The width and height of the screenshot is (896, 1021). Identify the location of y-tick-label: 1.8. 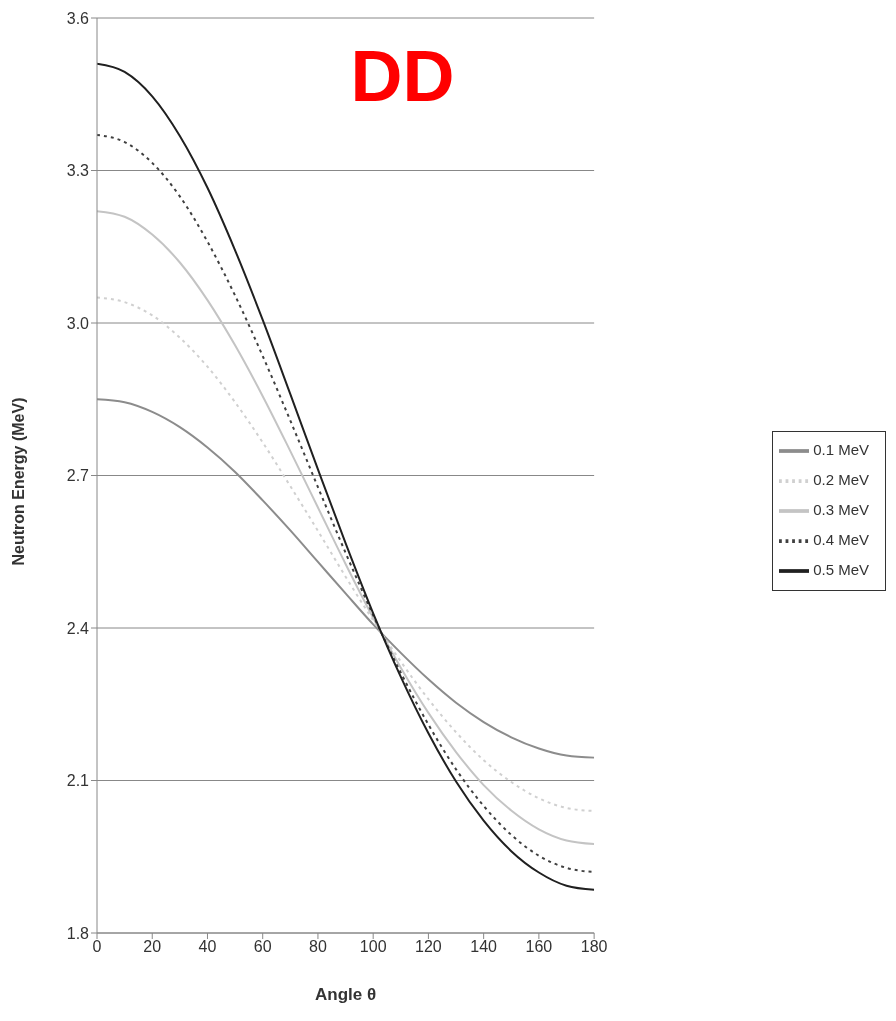
(78, 933).